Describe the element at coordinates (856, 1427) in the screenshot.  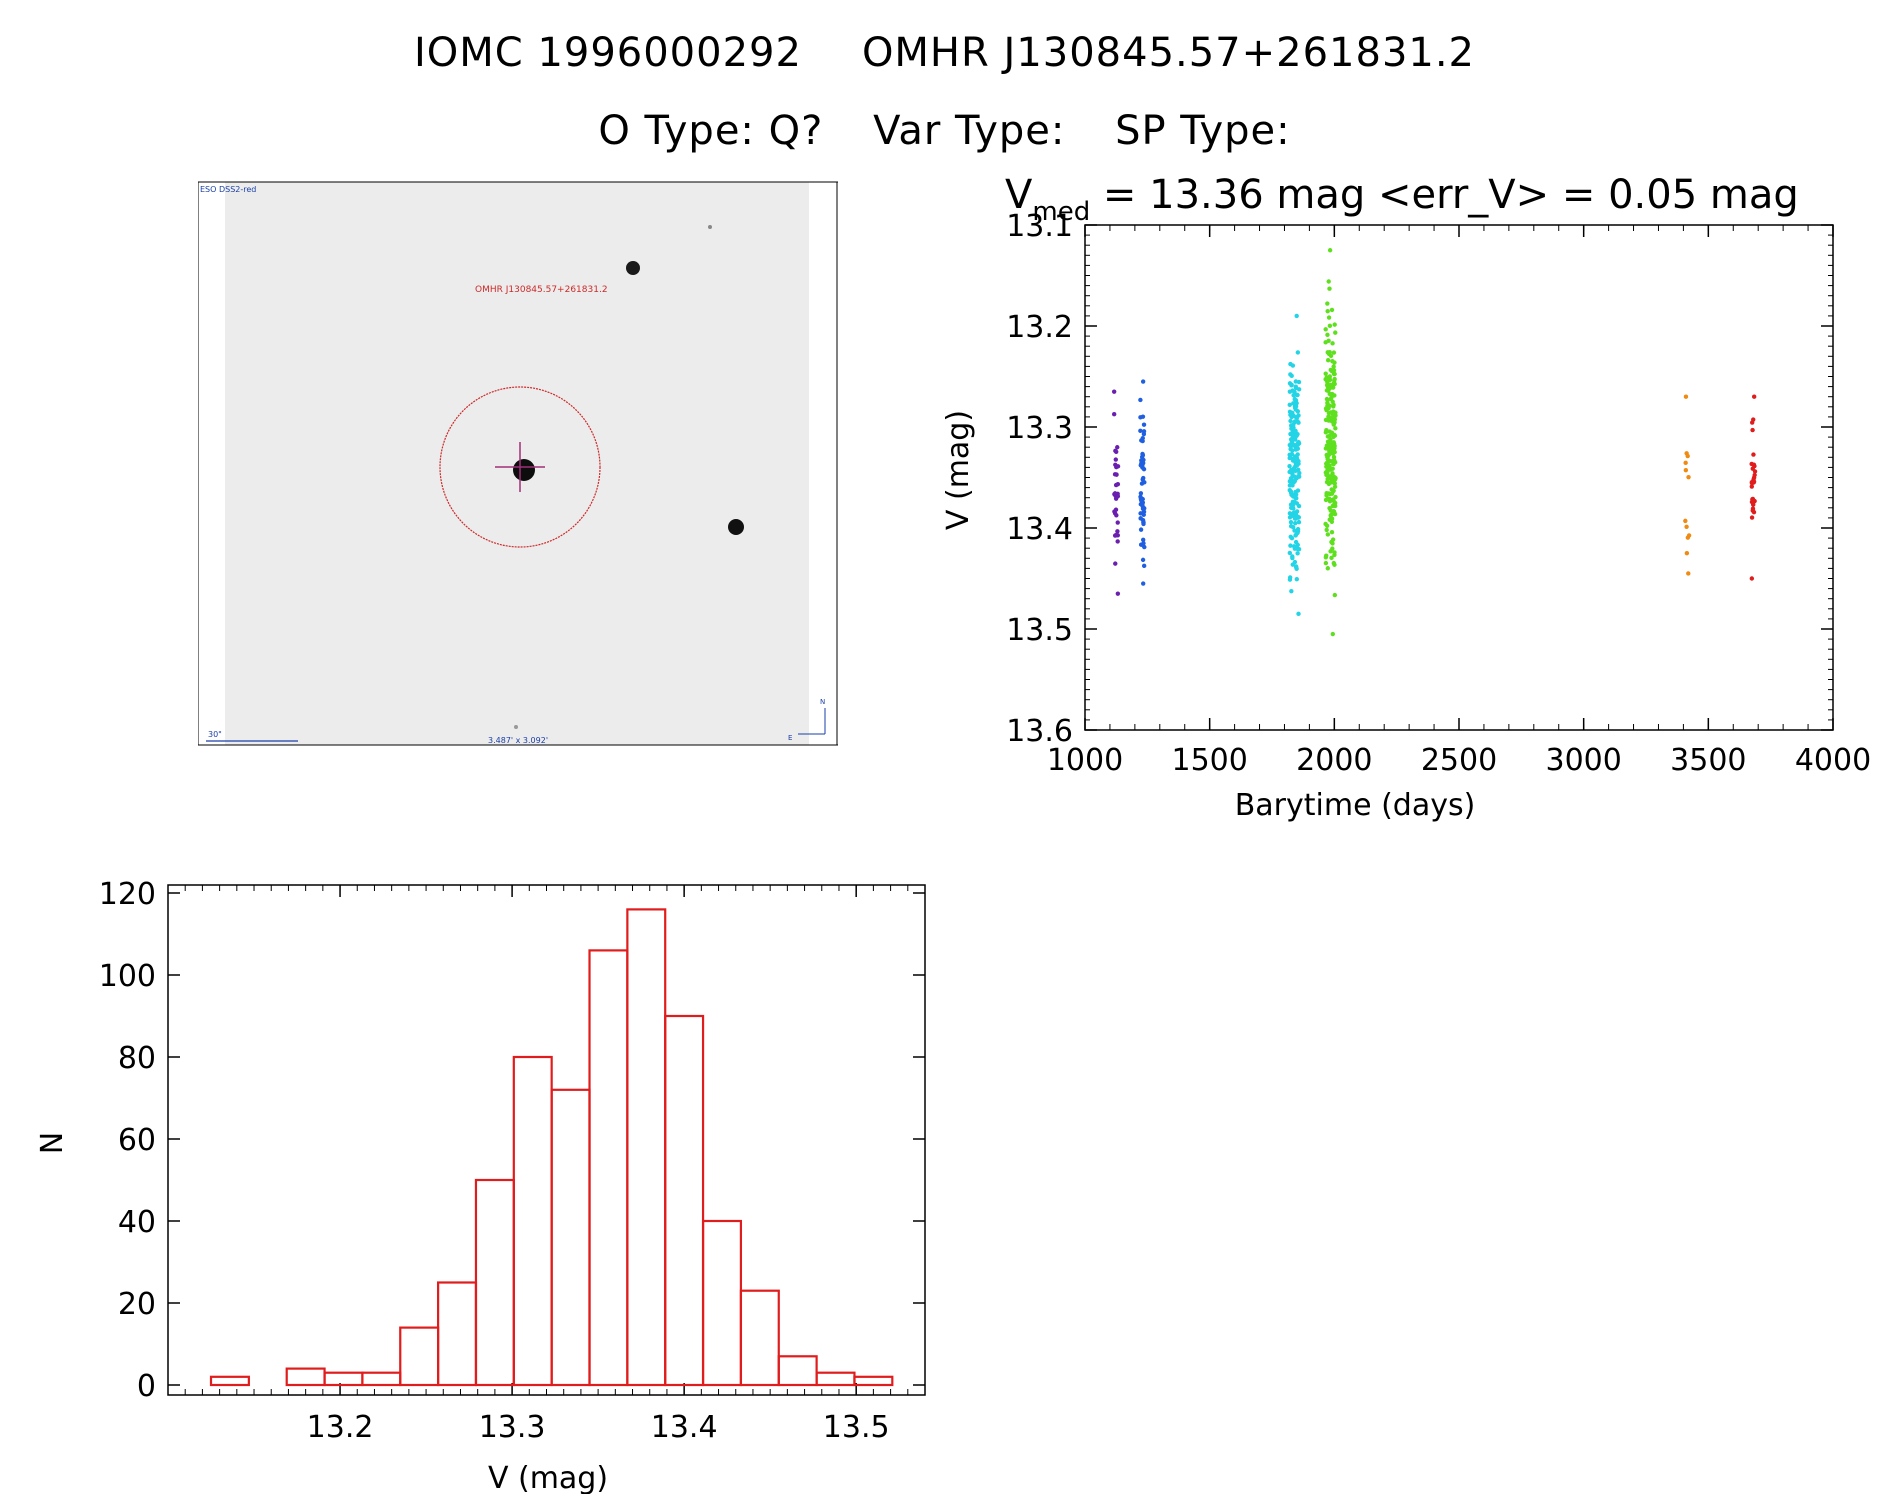
I see `hist-xtick-label: 13.5` at that location.